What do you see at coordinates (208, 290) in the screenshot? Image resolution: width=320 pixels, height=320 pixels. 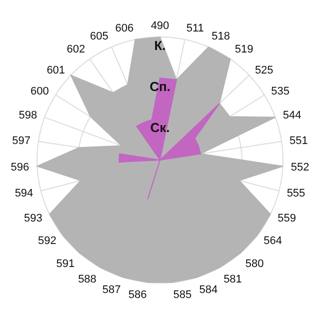 I see `spoke-label: 584` at bounding box center [208, 290].